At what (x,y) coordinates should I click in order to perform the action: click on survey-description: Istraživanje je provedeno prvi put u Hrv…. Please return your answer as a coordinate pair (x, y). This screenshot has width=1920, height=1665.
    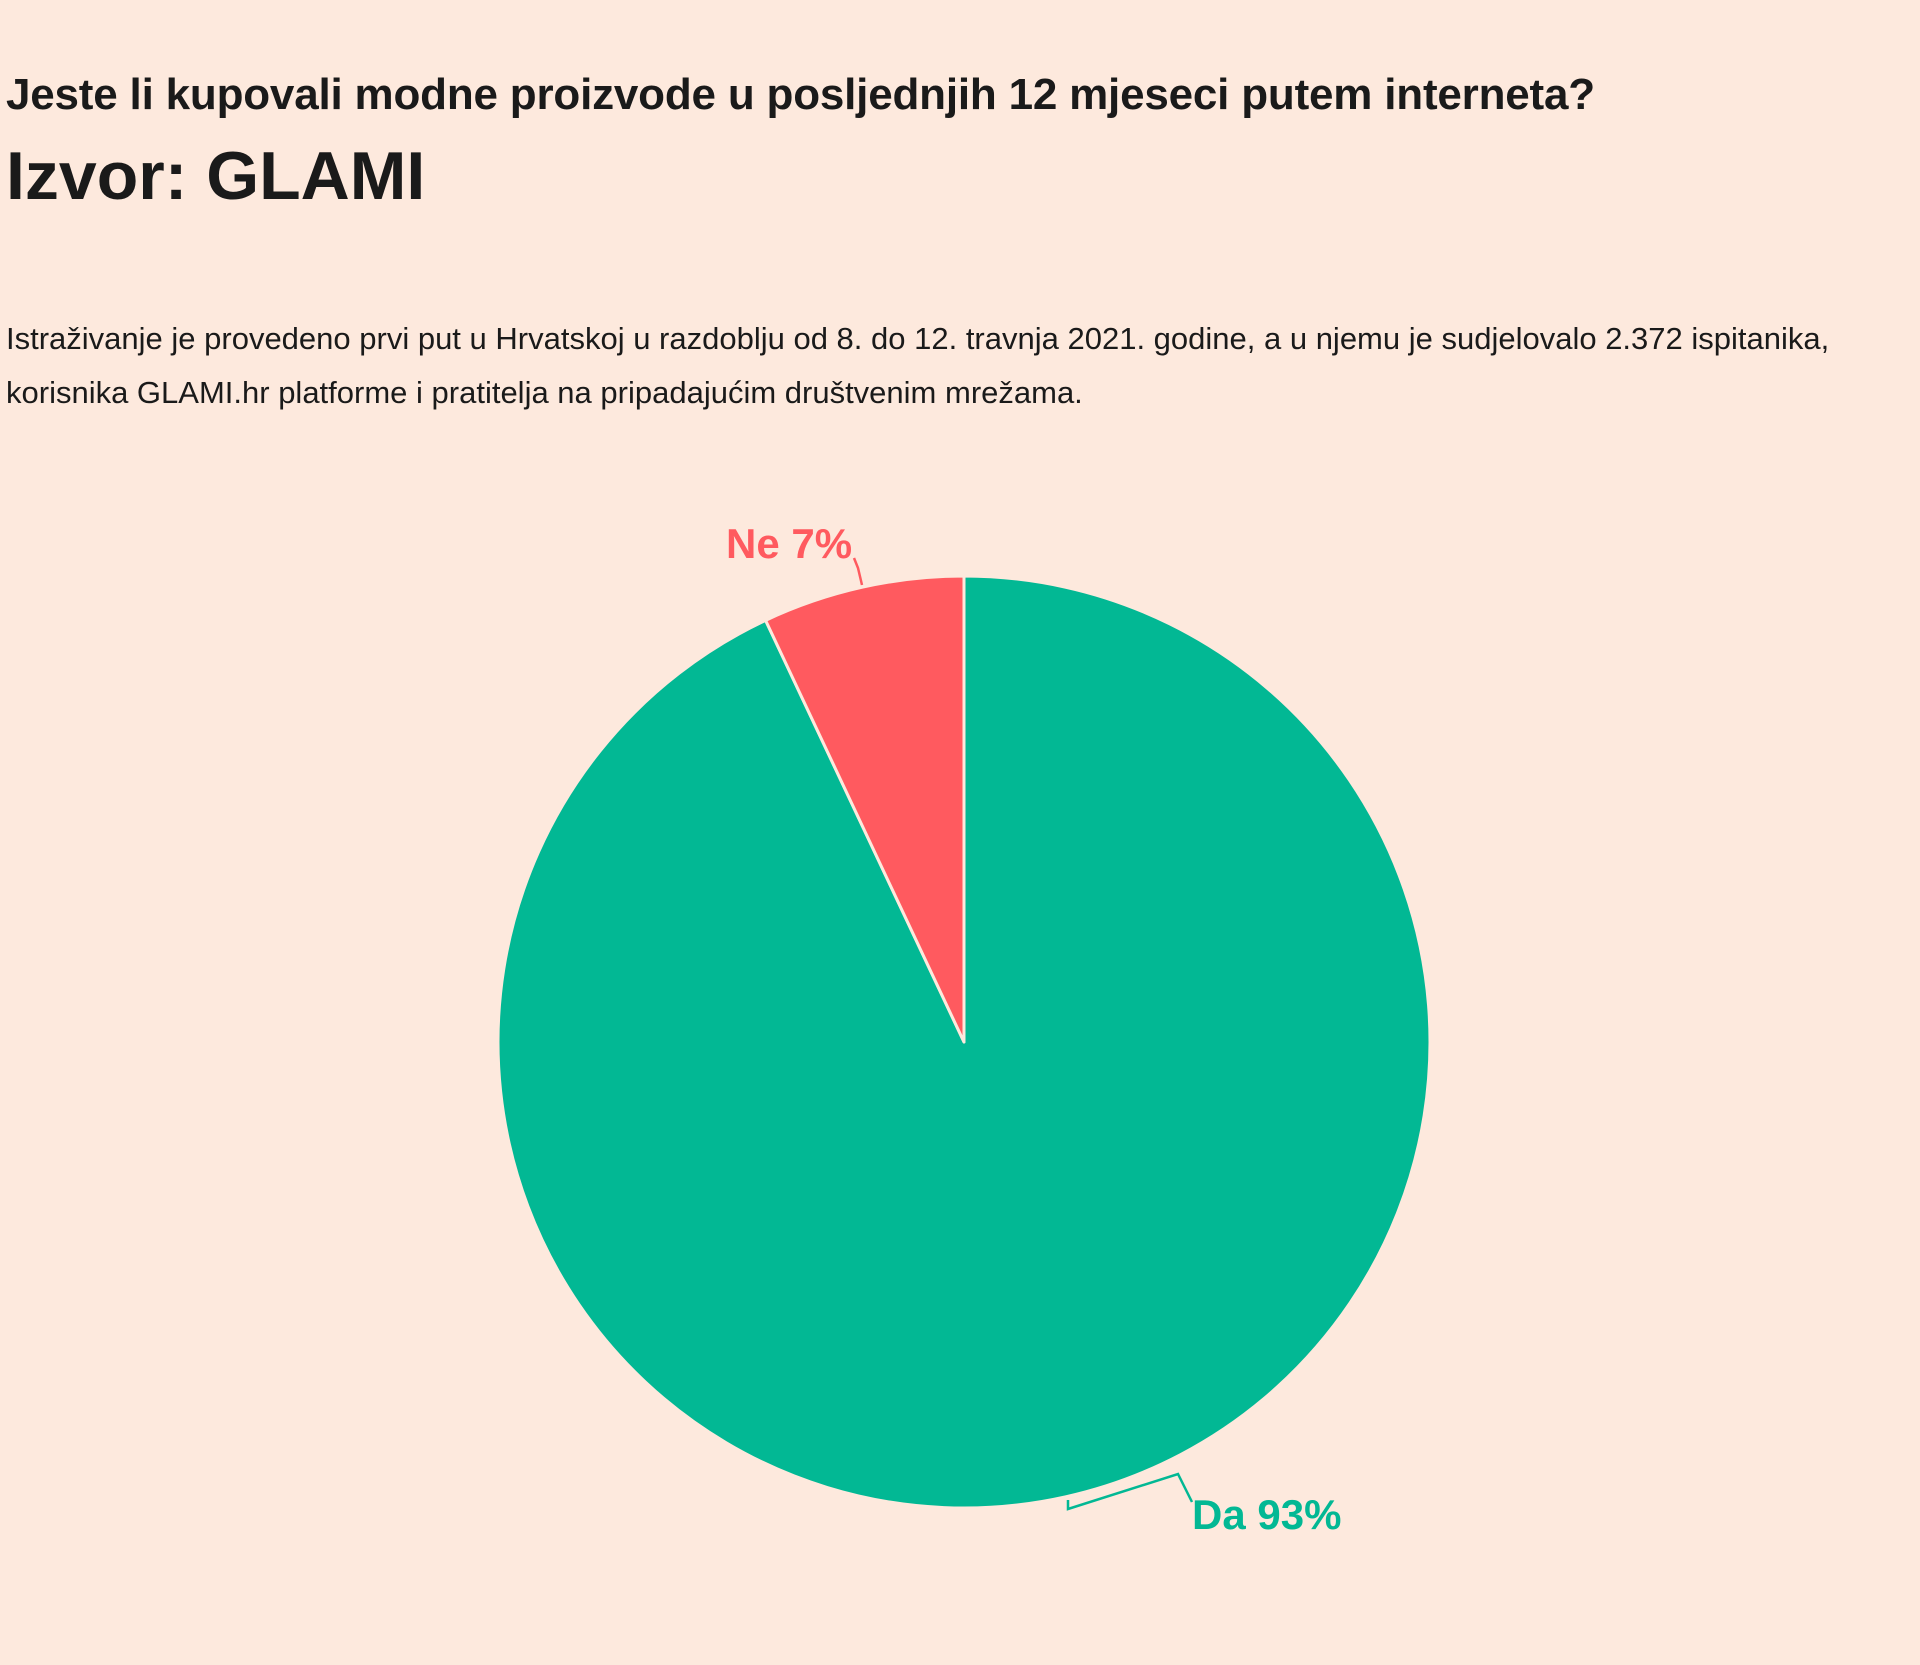
    Looking at the image, I should click on (918, 365).